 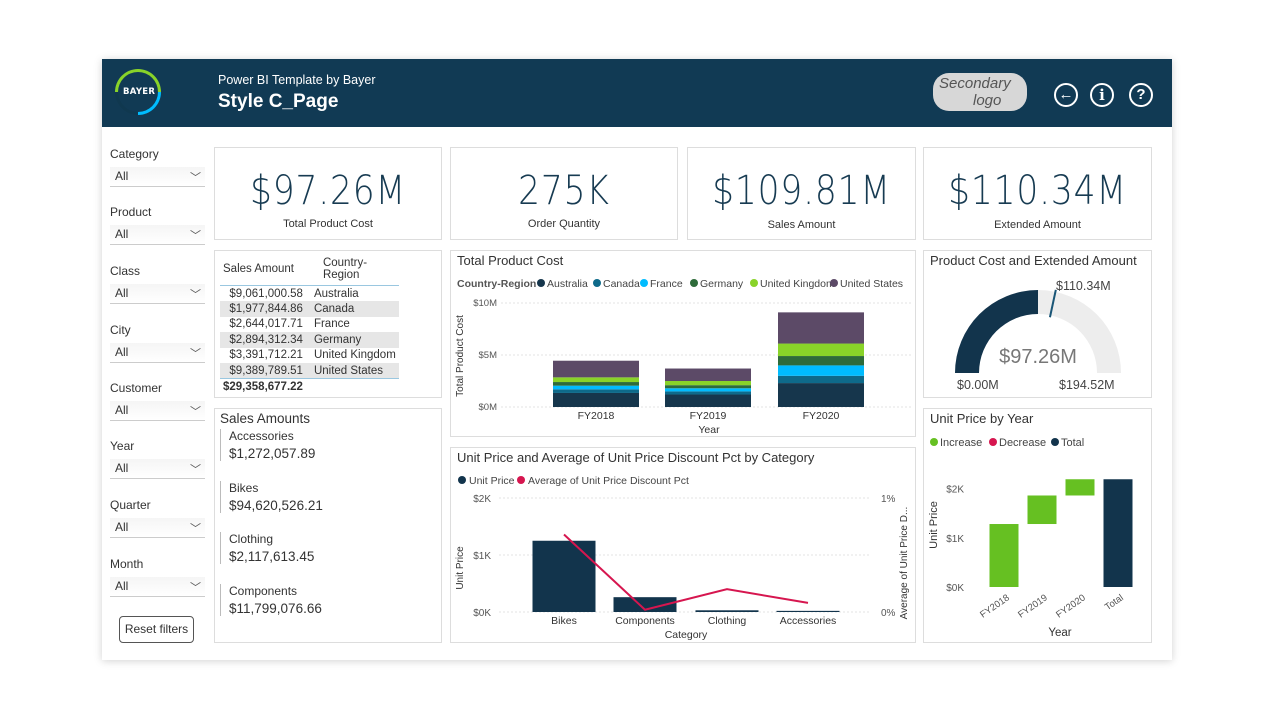 What do you see at coordinates (1037, 193) in the screenshot?
I see `kpi-card-extended-amount: $110.34M Extended Amount` at bounding box center [1037, 193].